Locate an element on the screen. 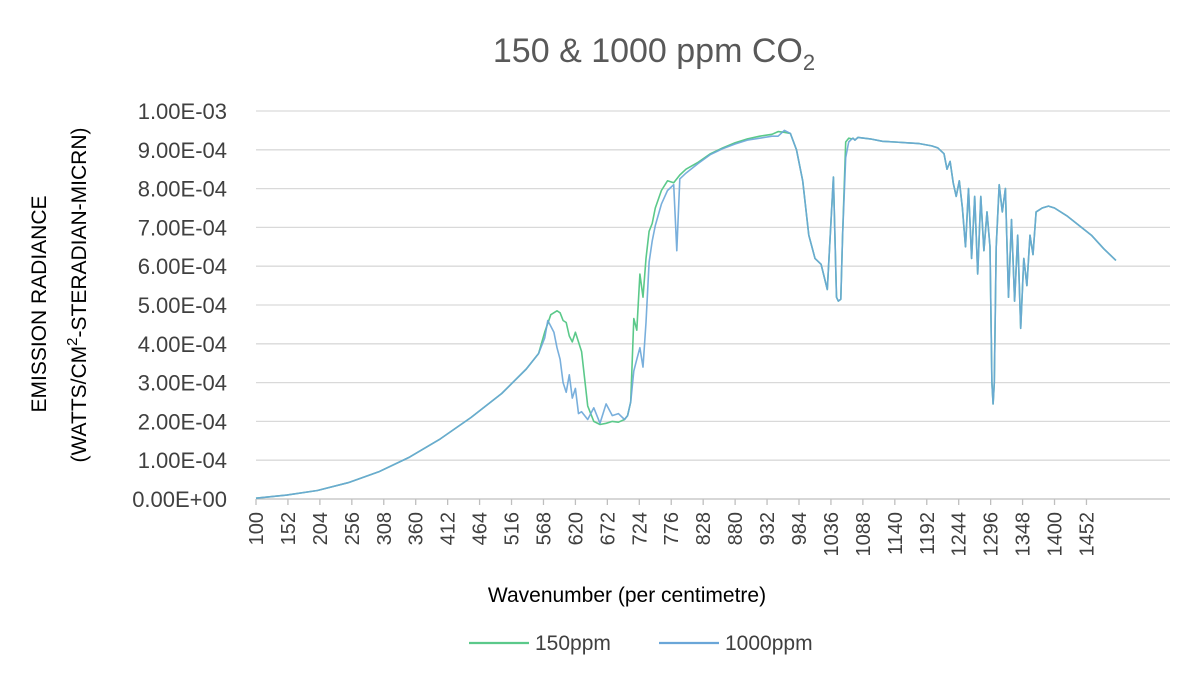 This screenshot has width=1187, height=697. x-tick-label: 516 is located at coordinates (513, 528).